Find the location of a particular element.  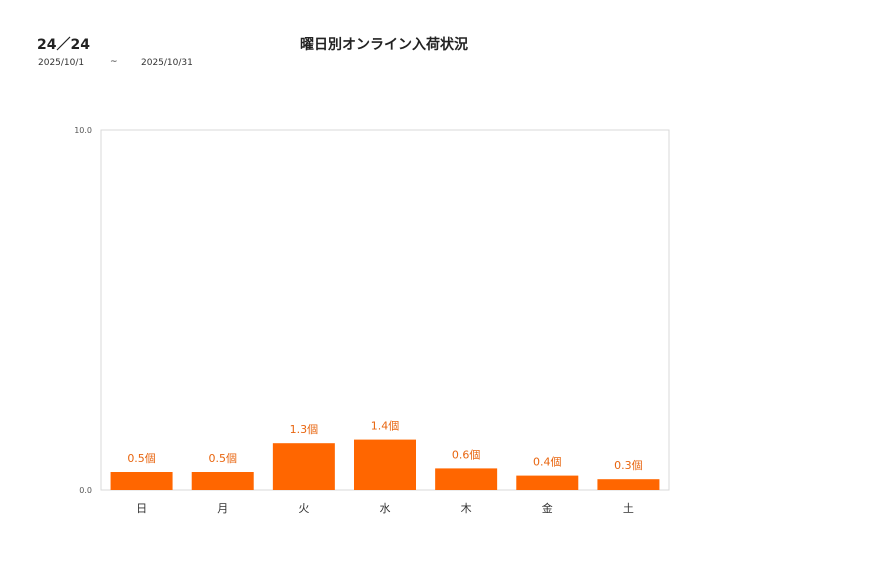

bar-value-label: 0.4個 is located at coordinates (547, 462).